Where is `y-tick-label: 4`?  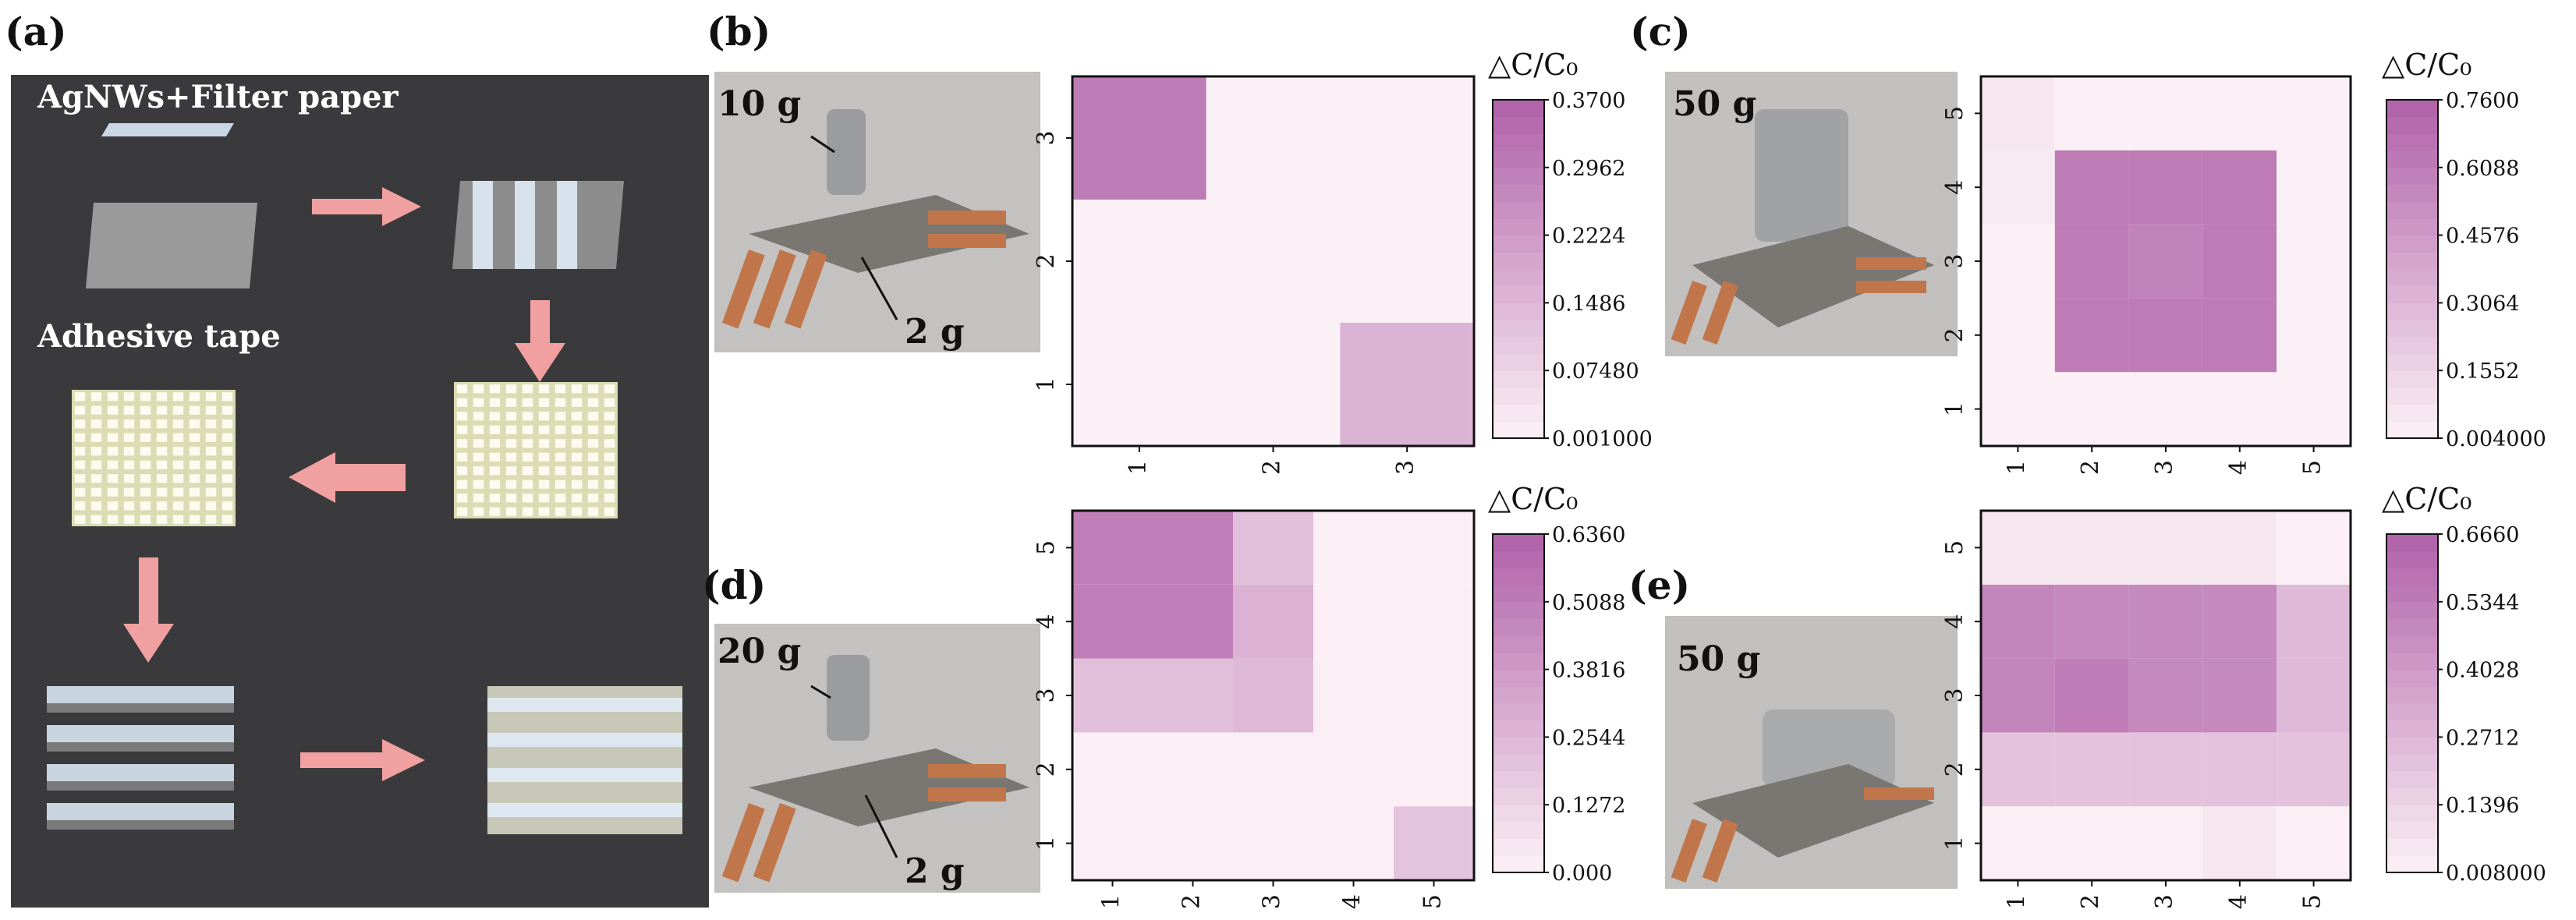
y-tick-label: 4 is located at coordinates (1955, 187).